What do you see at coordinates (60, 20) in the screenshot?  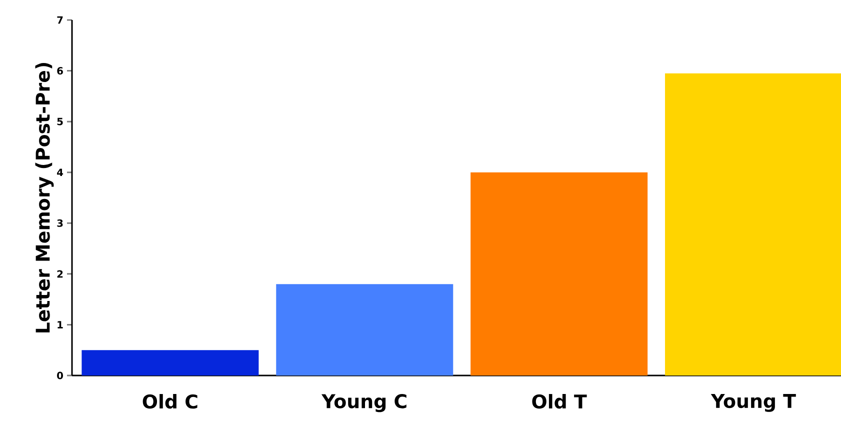 I see `y-tick-label: 7` at bounding box center [60, 20].